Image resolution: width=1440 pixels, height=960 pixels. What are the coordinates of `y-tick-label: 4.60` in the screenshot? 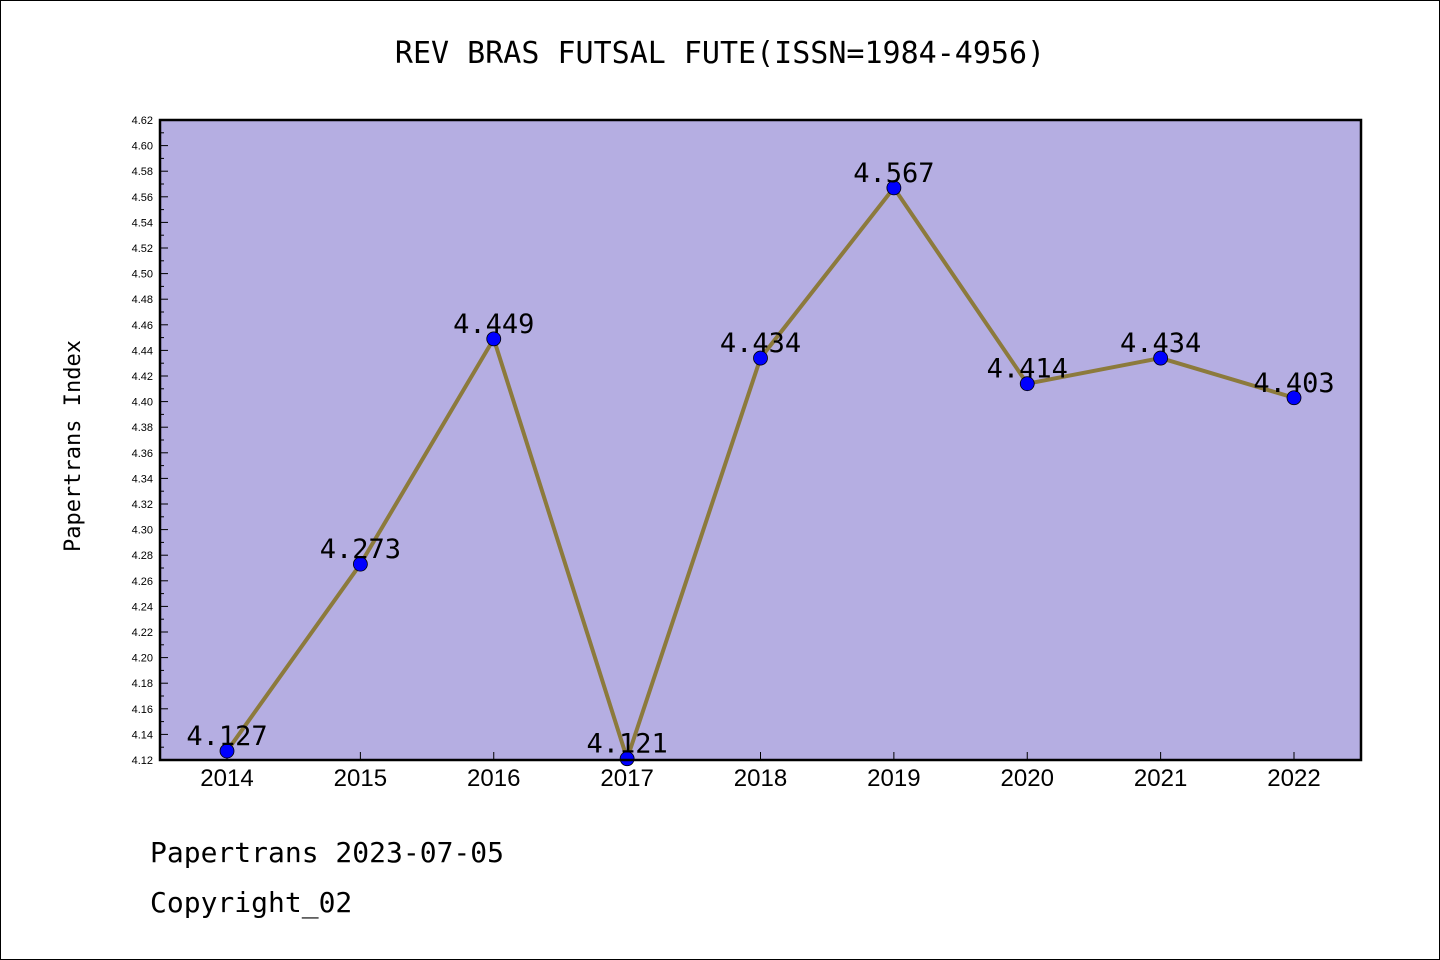 It's located at (142, 147).